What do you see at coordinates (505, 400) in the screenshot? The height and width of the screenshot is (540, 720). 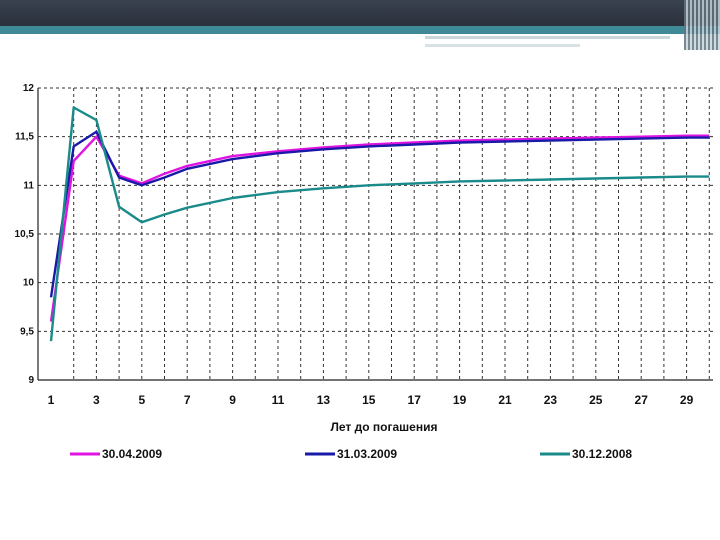 I see `x-tick-label: 21` at bounding box center [505, 400].